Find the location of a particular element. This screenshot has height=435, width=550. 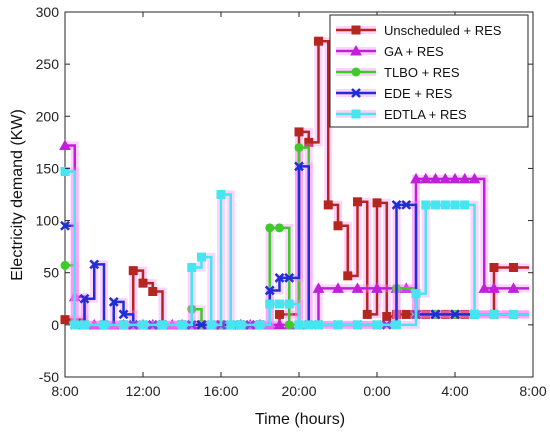

x-tick-label: 4:00 is located at coordinates (454, 391).